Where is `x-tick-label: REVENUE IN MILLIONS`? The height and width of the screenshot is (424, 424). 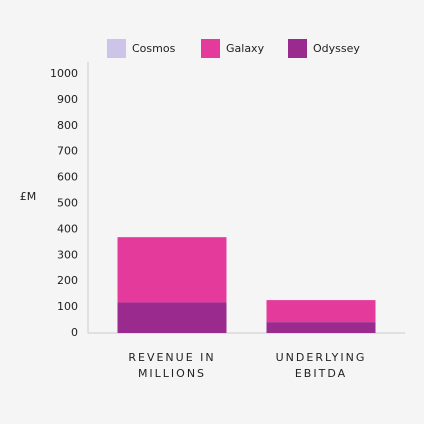 x-tick-label: REVENUE IN MILLIONS is located at coordinates (172, 365).